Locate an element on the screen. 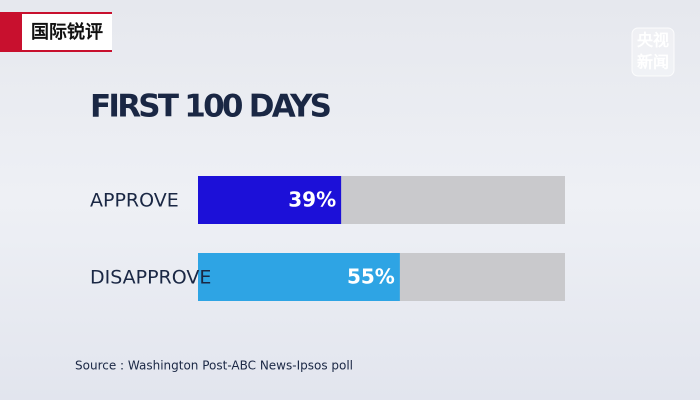 This screenshot has width=700, height=400. chart-title: FIRST 100 DAYS is located at coordinates (211, 107).